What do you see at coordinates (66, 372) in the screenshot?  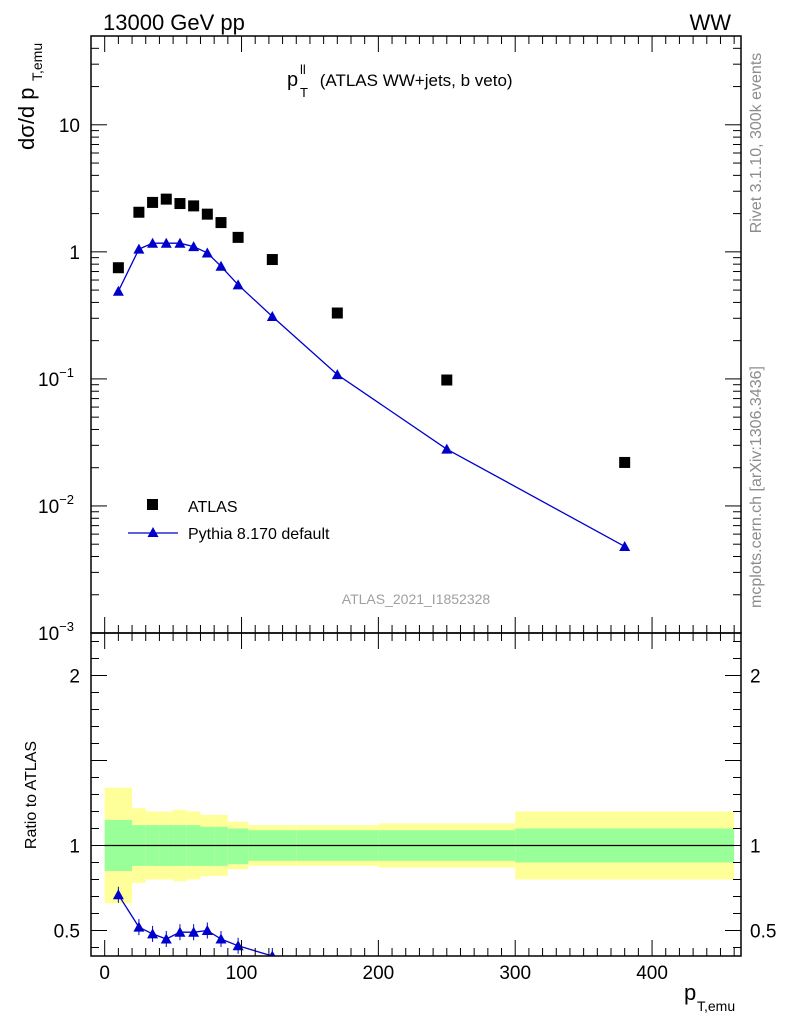 I see `main-ytick-exp: −1` at bounding box center [66, 372].